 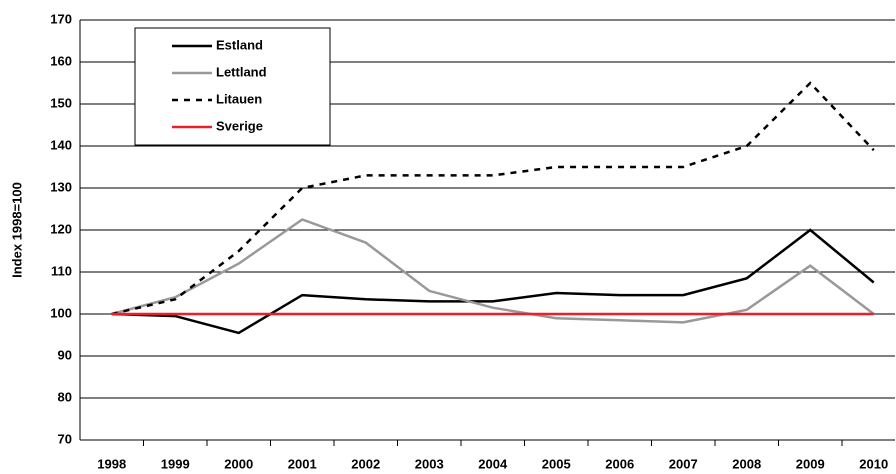 What do you see at coordinates (61, 102) in the screenshot?
I see `y-tick-label: 150` at bounding box center [61, 102].